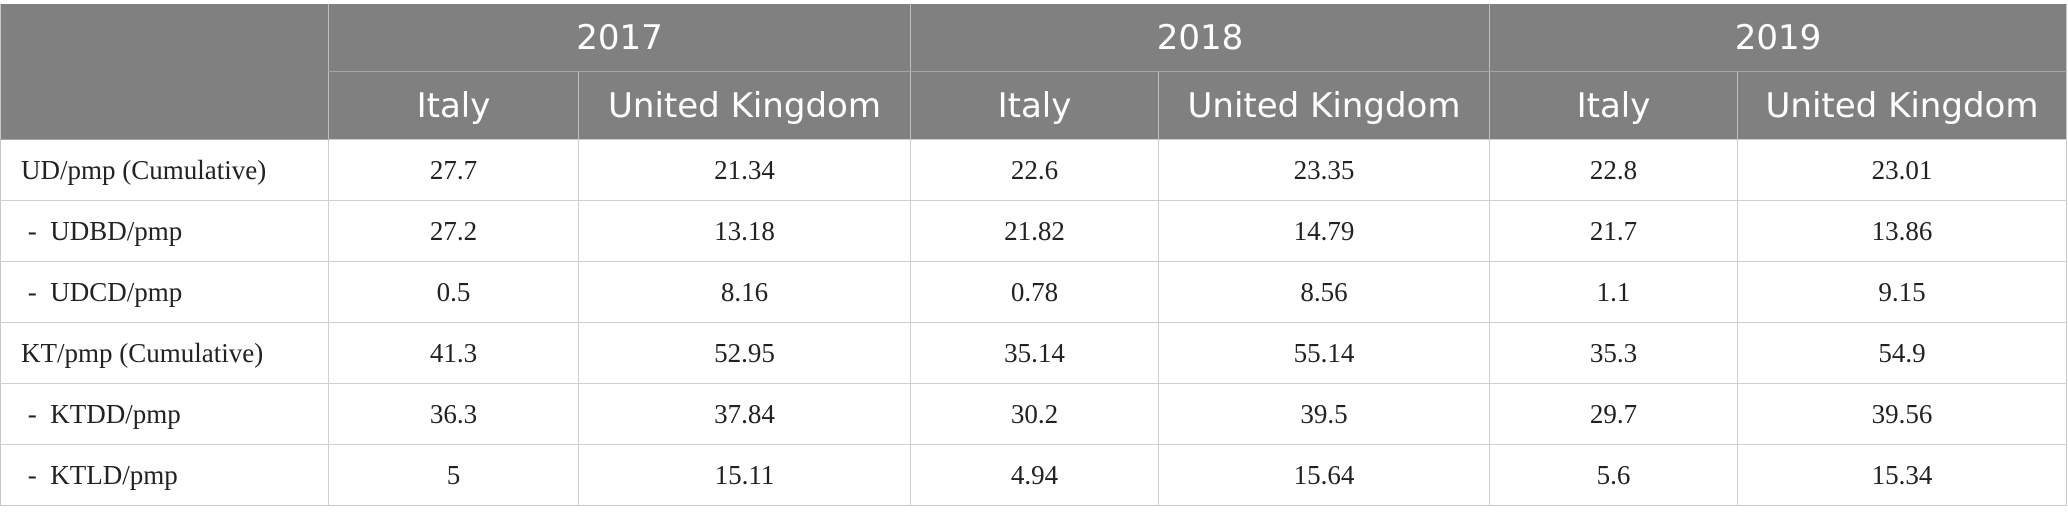  I want to click on row-label: - KTLD/pmp, so click(164, 475).